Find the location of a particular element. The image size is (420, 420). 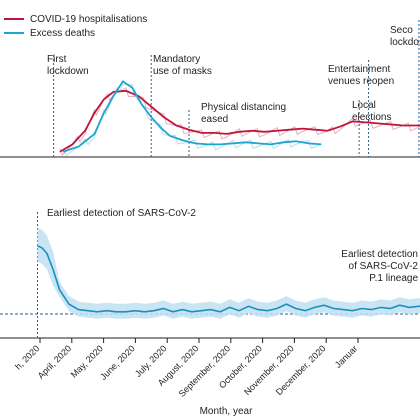

series-line-hospitalisations is located at coordinates (239, 121).